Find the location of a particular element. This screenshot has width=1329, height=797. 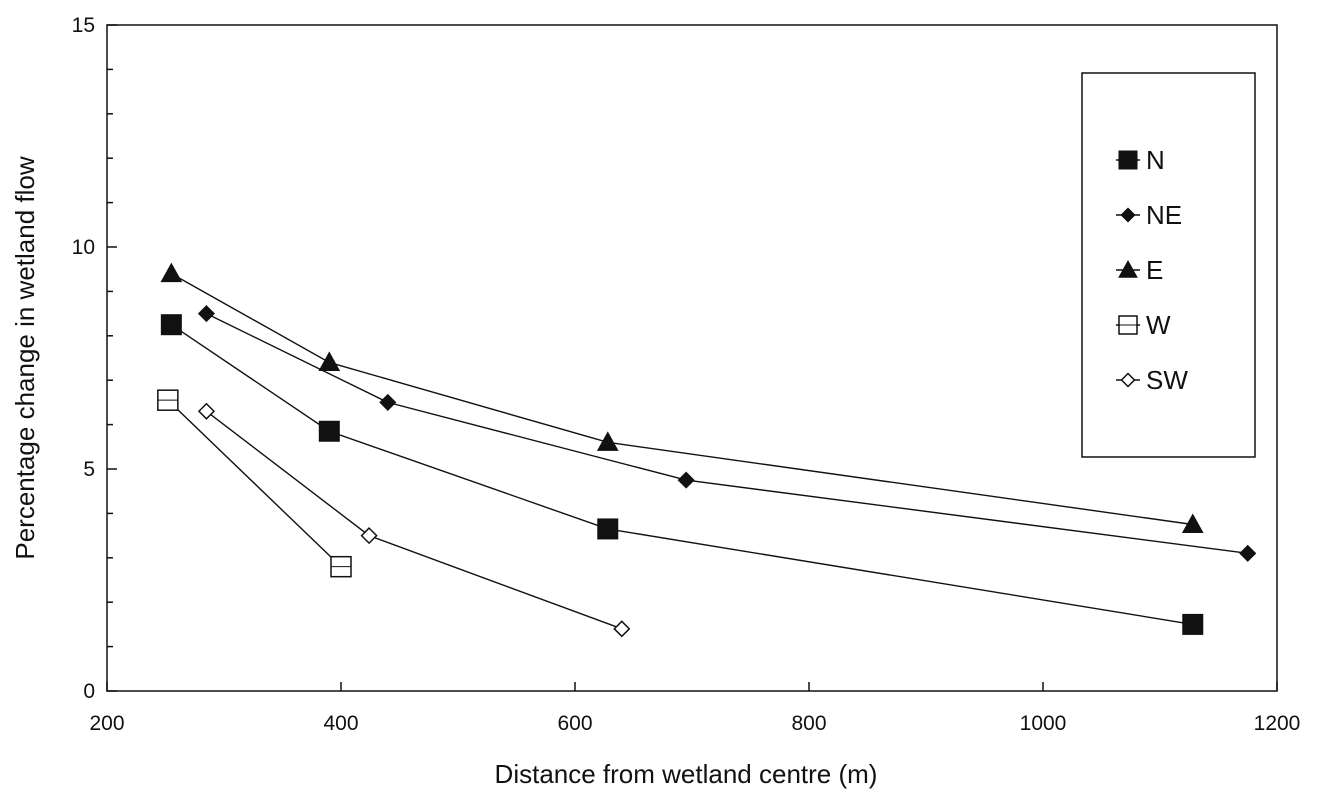

series-line-w is located at coordinates (254, 483).